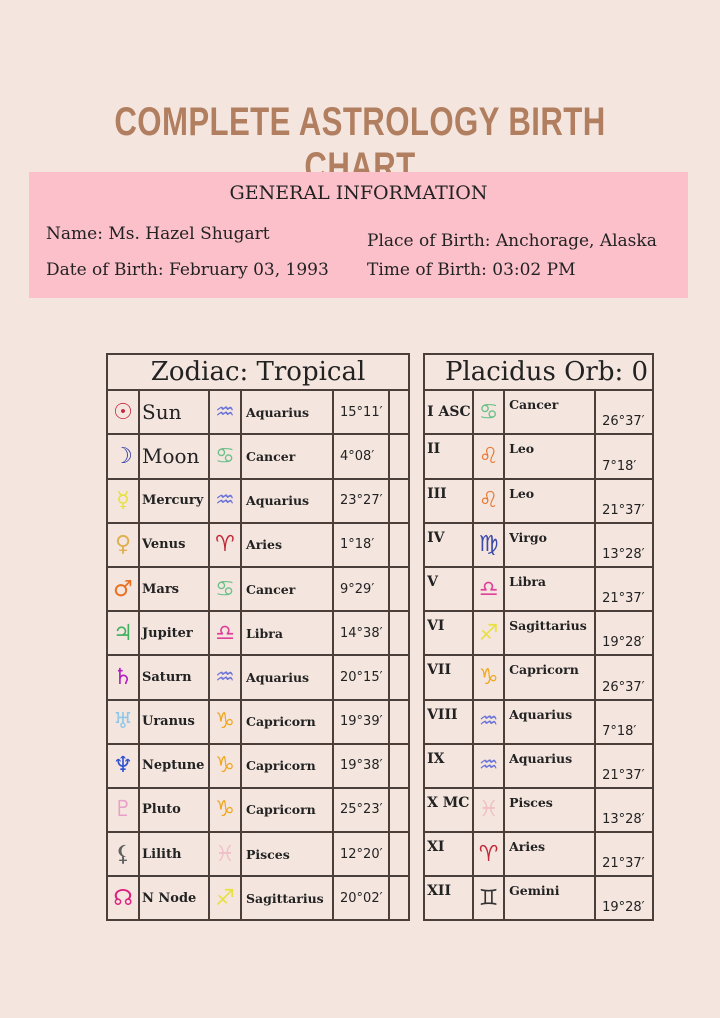  I want to click on uranus-icon: ♅︎, so click(123, 721).